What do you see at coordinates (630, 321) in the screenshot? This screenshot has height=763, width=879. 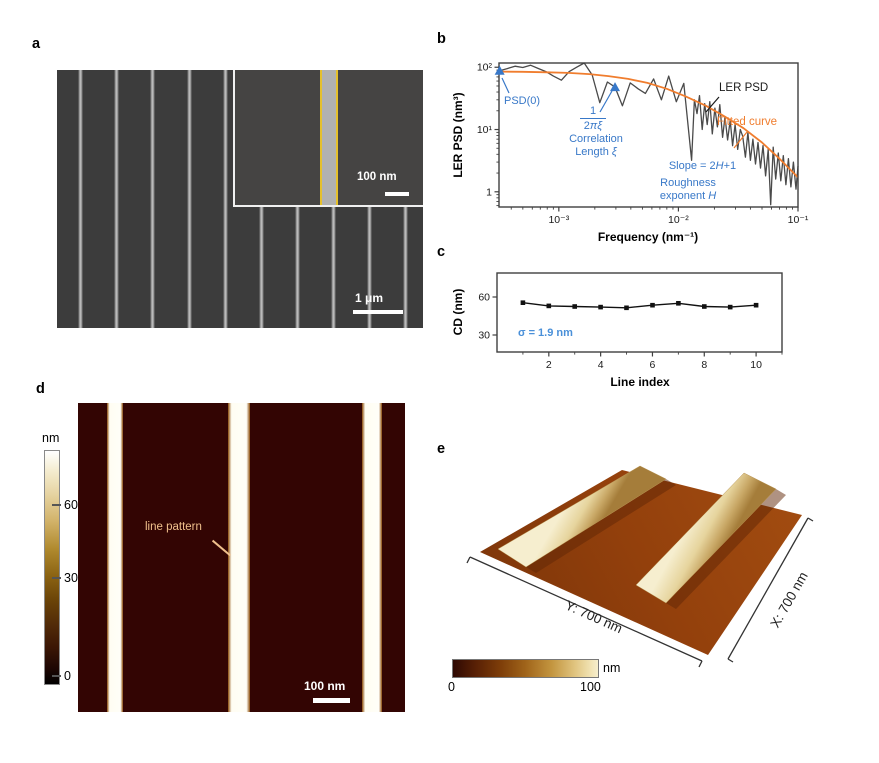 I see `cd-plot: 2 4 6 8 10 60 30` at bounding box center [630, 321].